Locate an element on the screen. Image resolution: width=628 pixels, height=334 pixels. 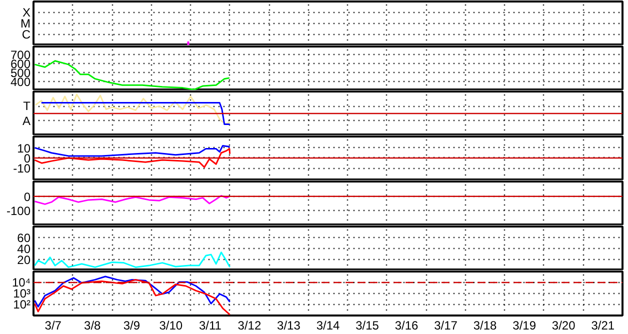
x-tick-label: 3/16 is located at coordinates (406, 325).